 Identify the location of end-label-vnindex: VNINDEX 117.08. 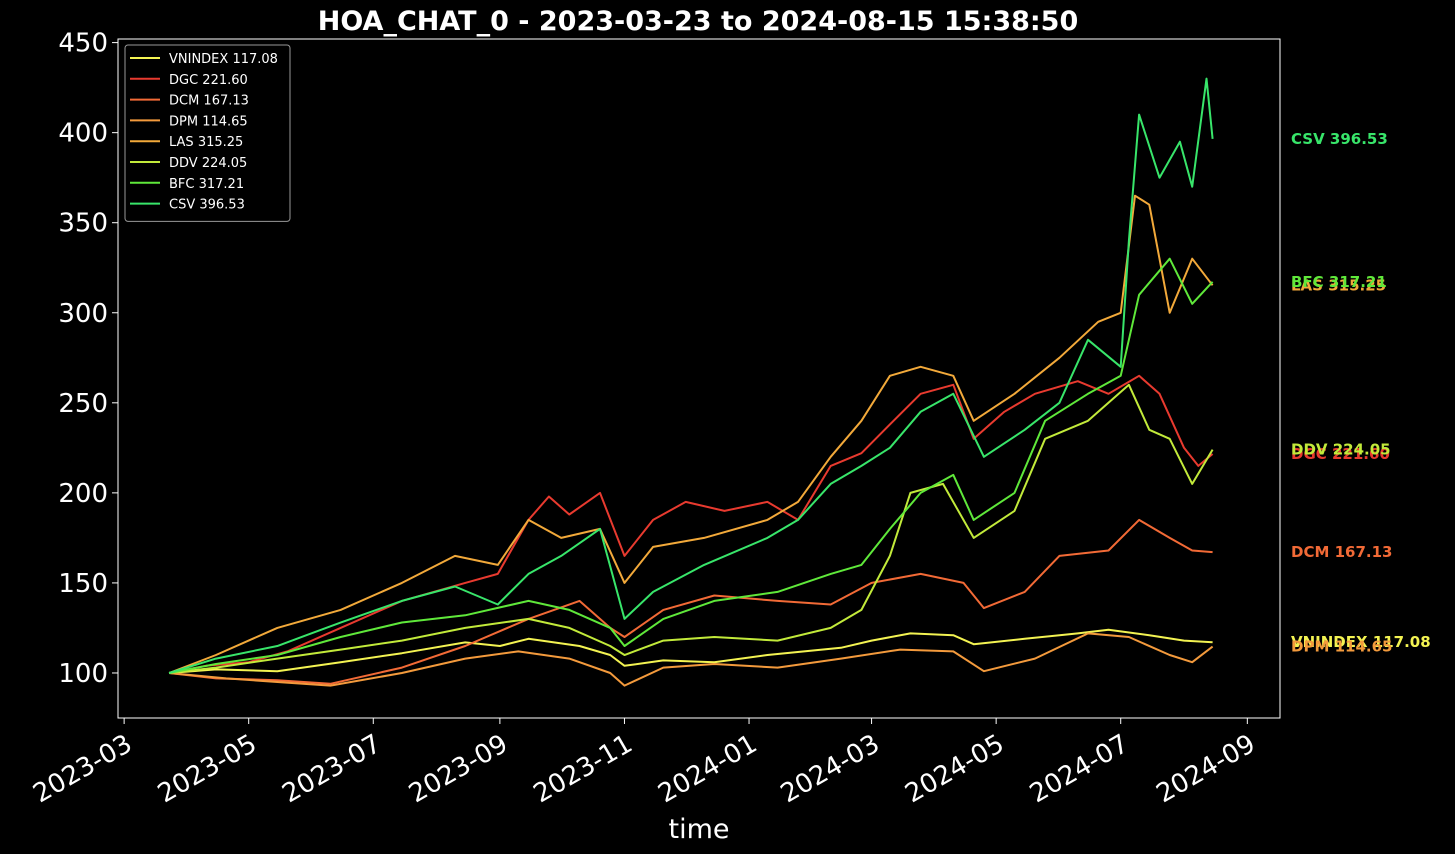
(1361, 642).